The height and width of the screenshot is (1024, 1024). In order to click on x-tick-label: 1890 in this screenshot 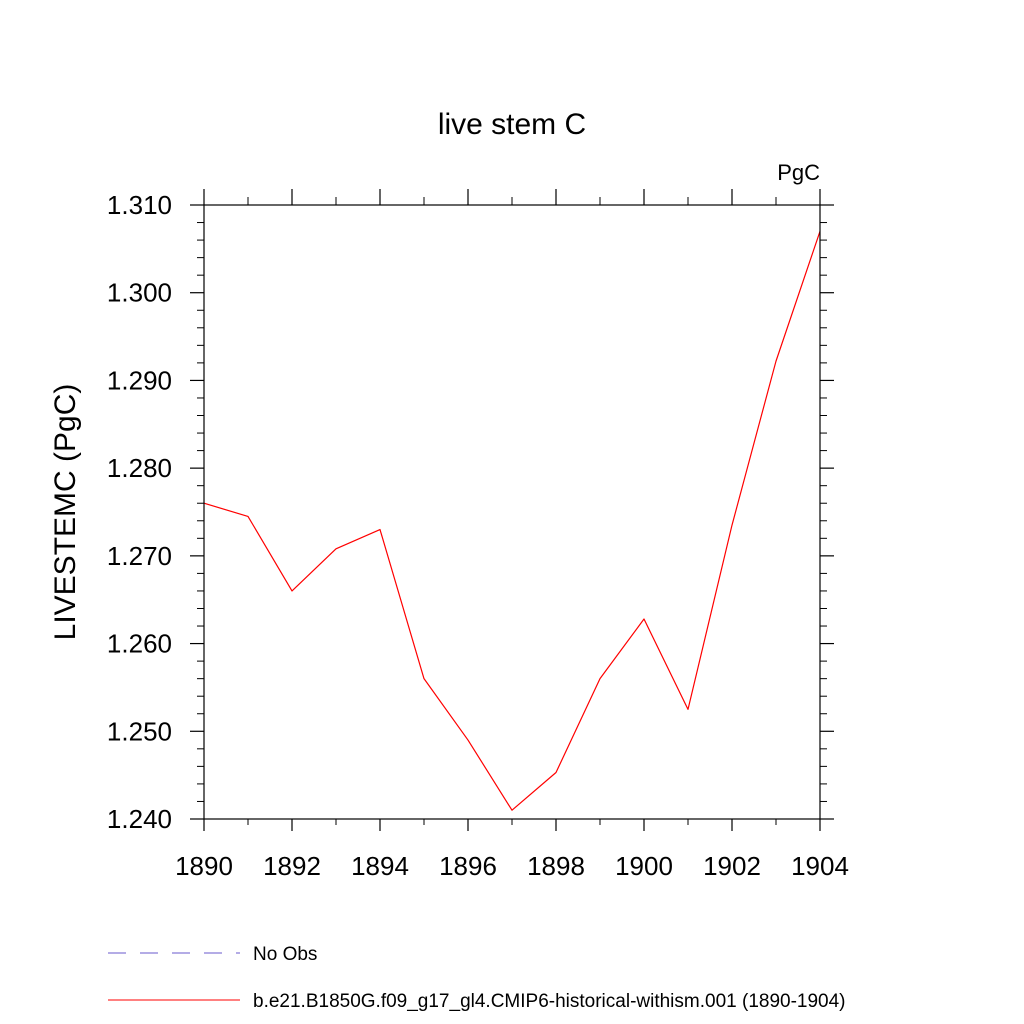, I will do `click(204, 866)`.